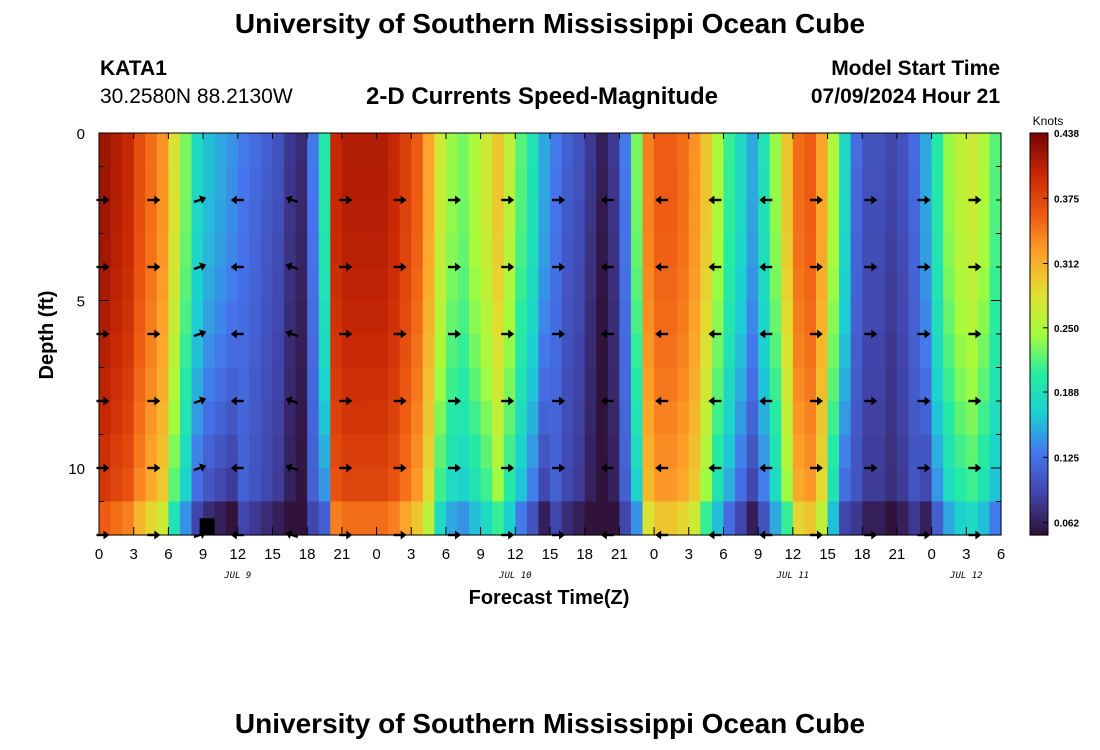  What do you see at coordinates (793, 554) in the screenshot?
I see `x-tick-label: 12` at bounding box center [793, 554].